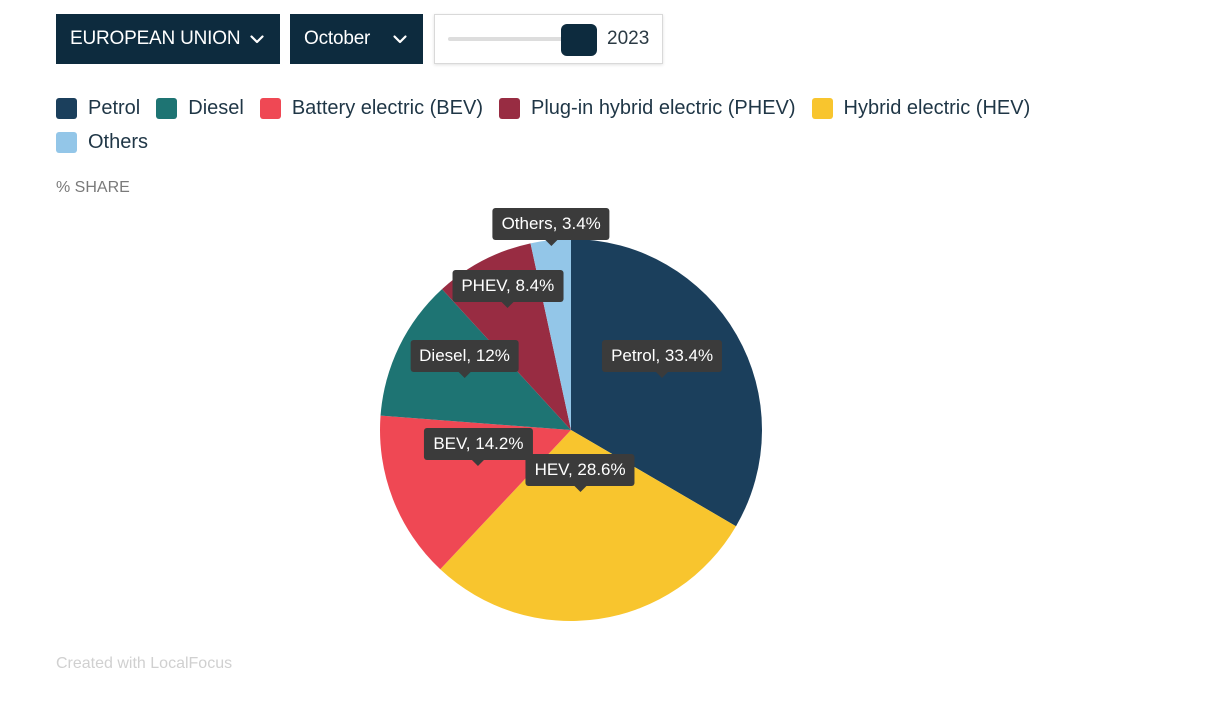  I want to click on legend-item: Hybrid electric (HEV), so click(921, 108).